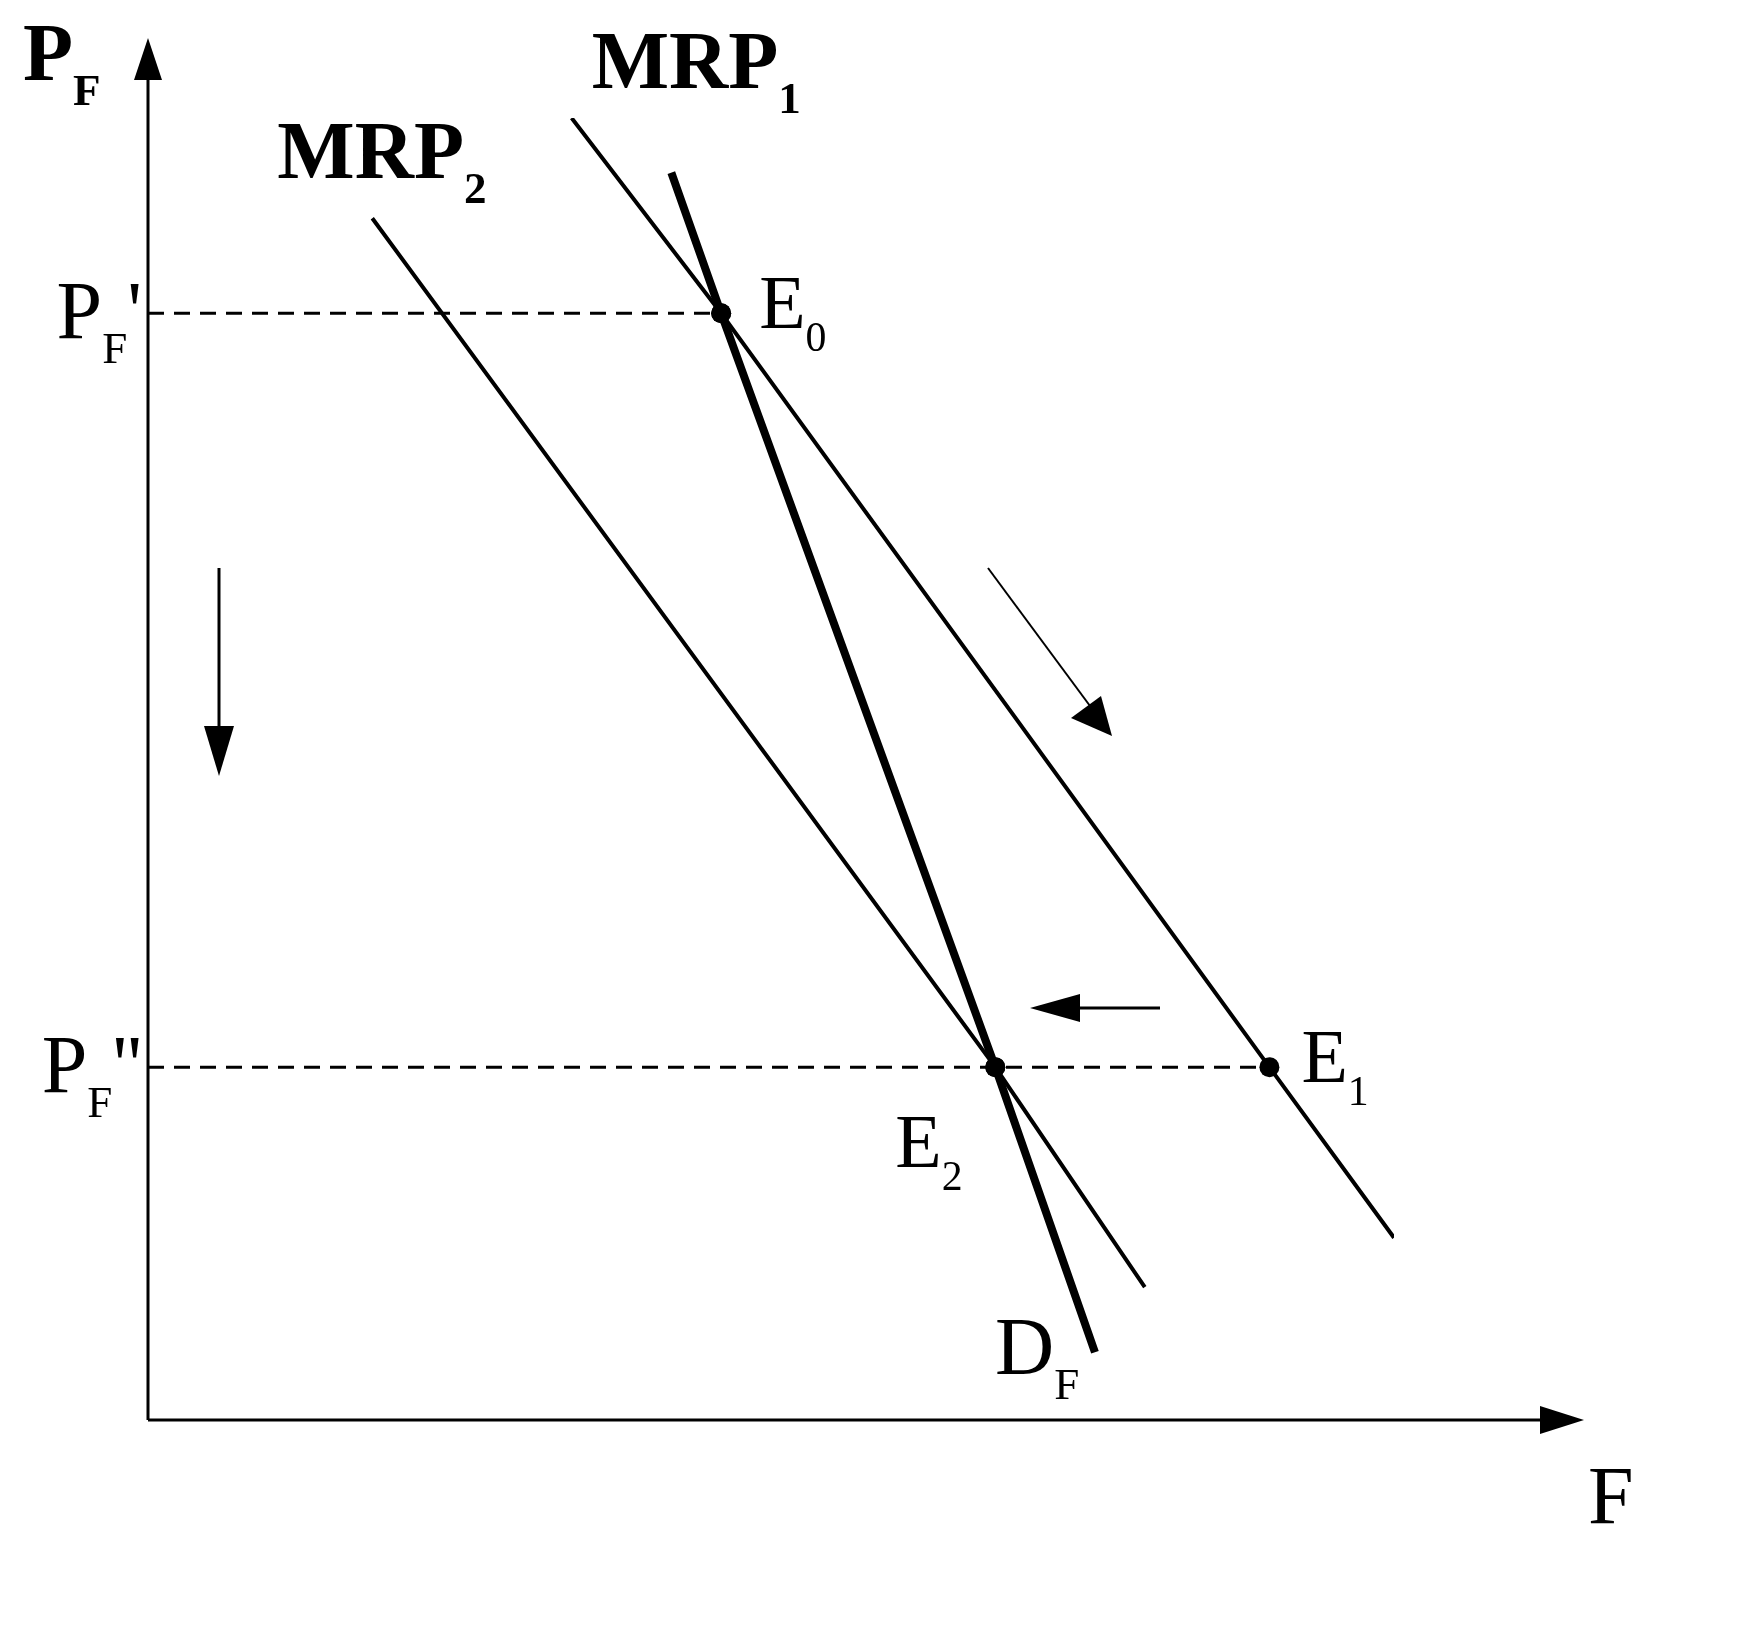 The width and height of the screenshot is (1757, 1633). Describe the element at coordinates (382, 159) in the screenshot. I see `series-label: MRP$_{2}$` at that location.